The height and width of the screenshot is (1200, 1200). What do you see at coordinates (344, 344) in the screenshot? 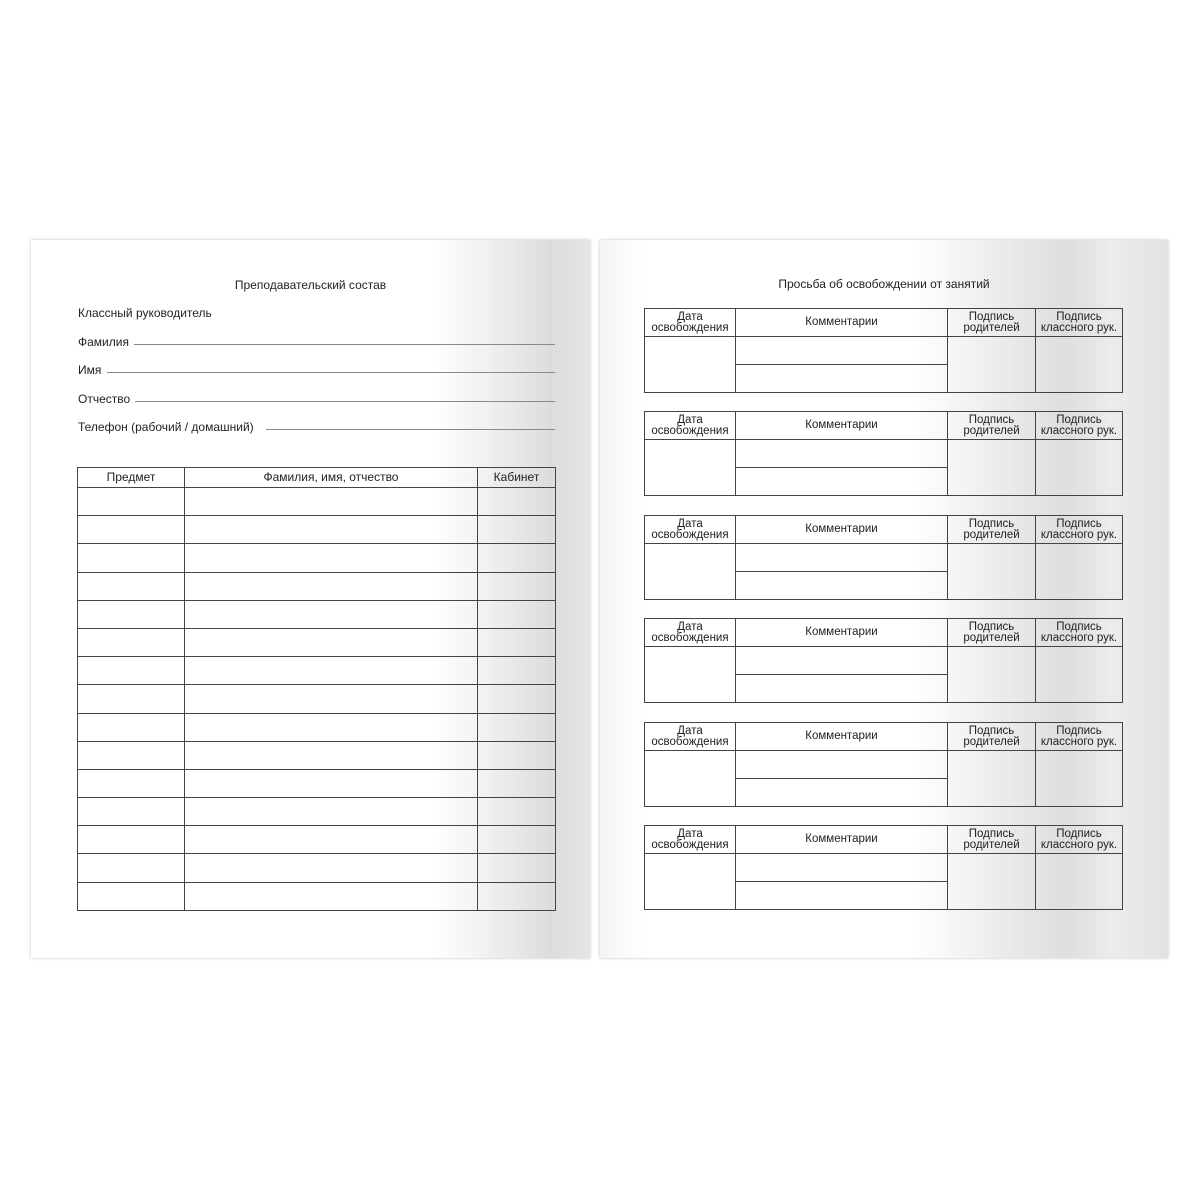
I see `surname-field` at bounding box center [344, 344].